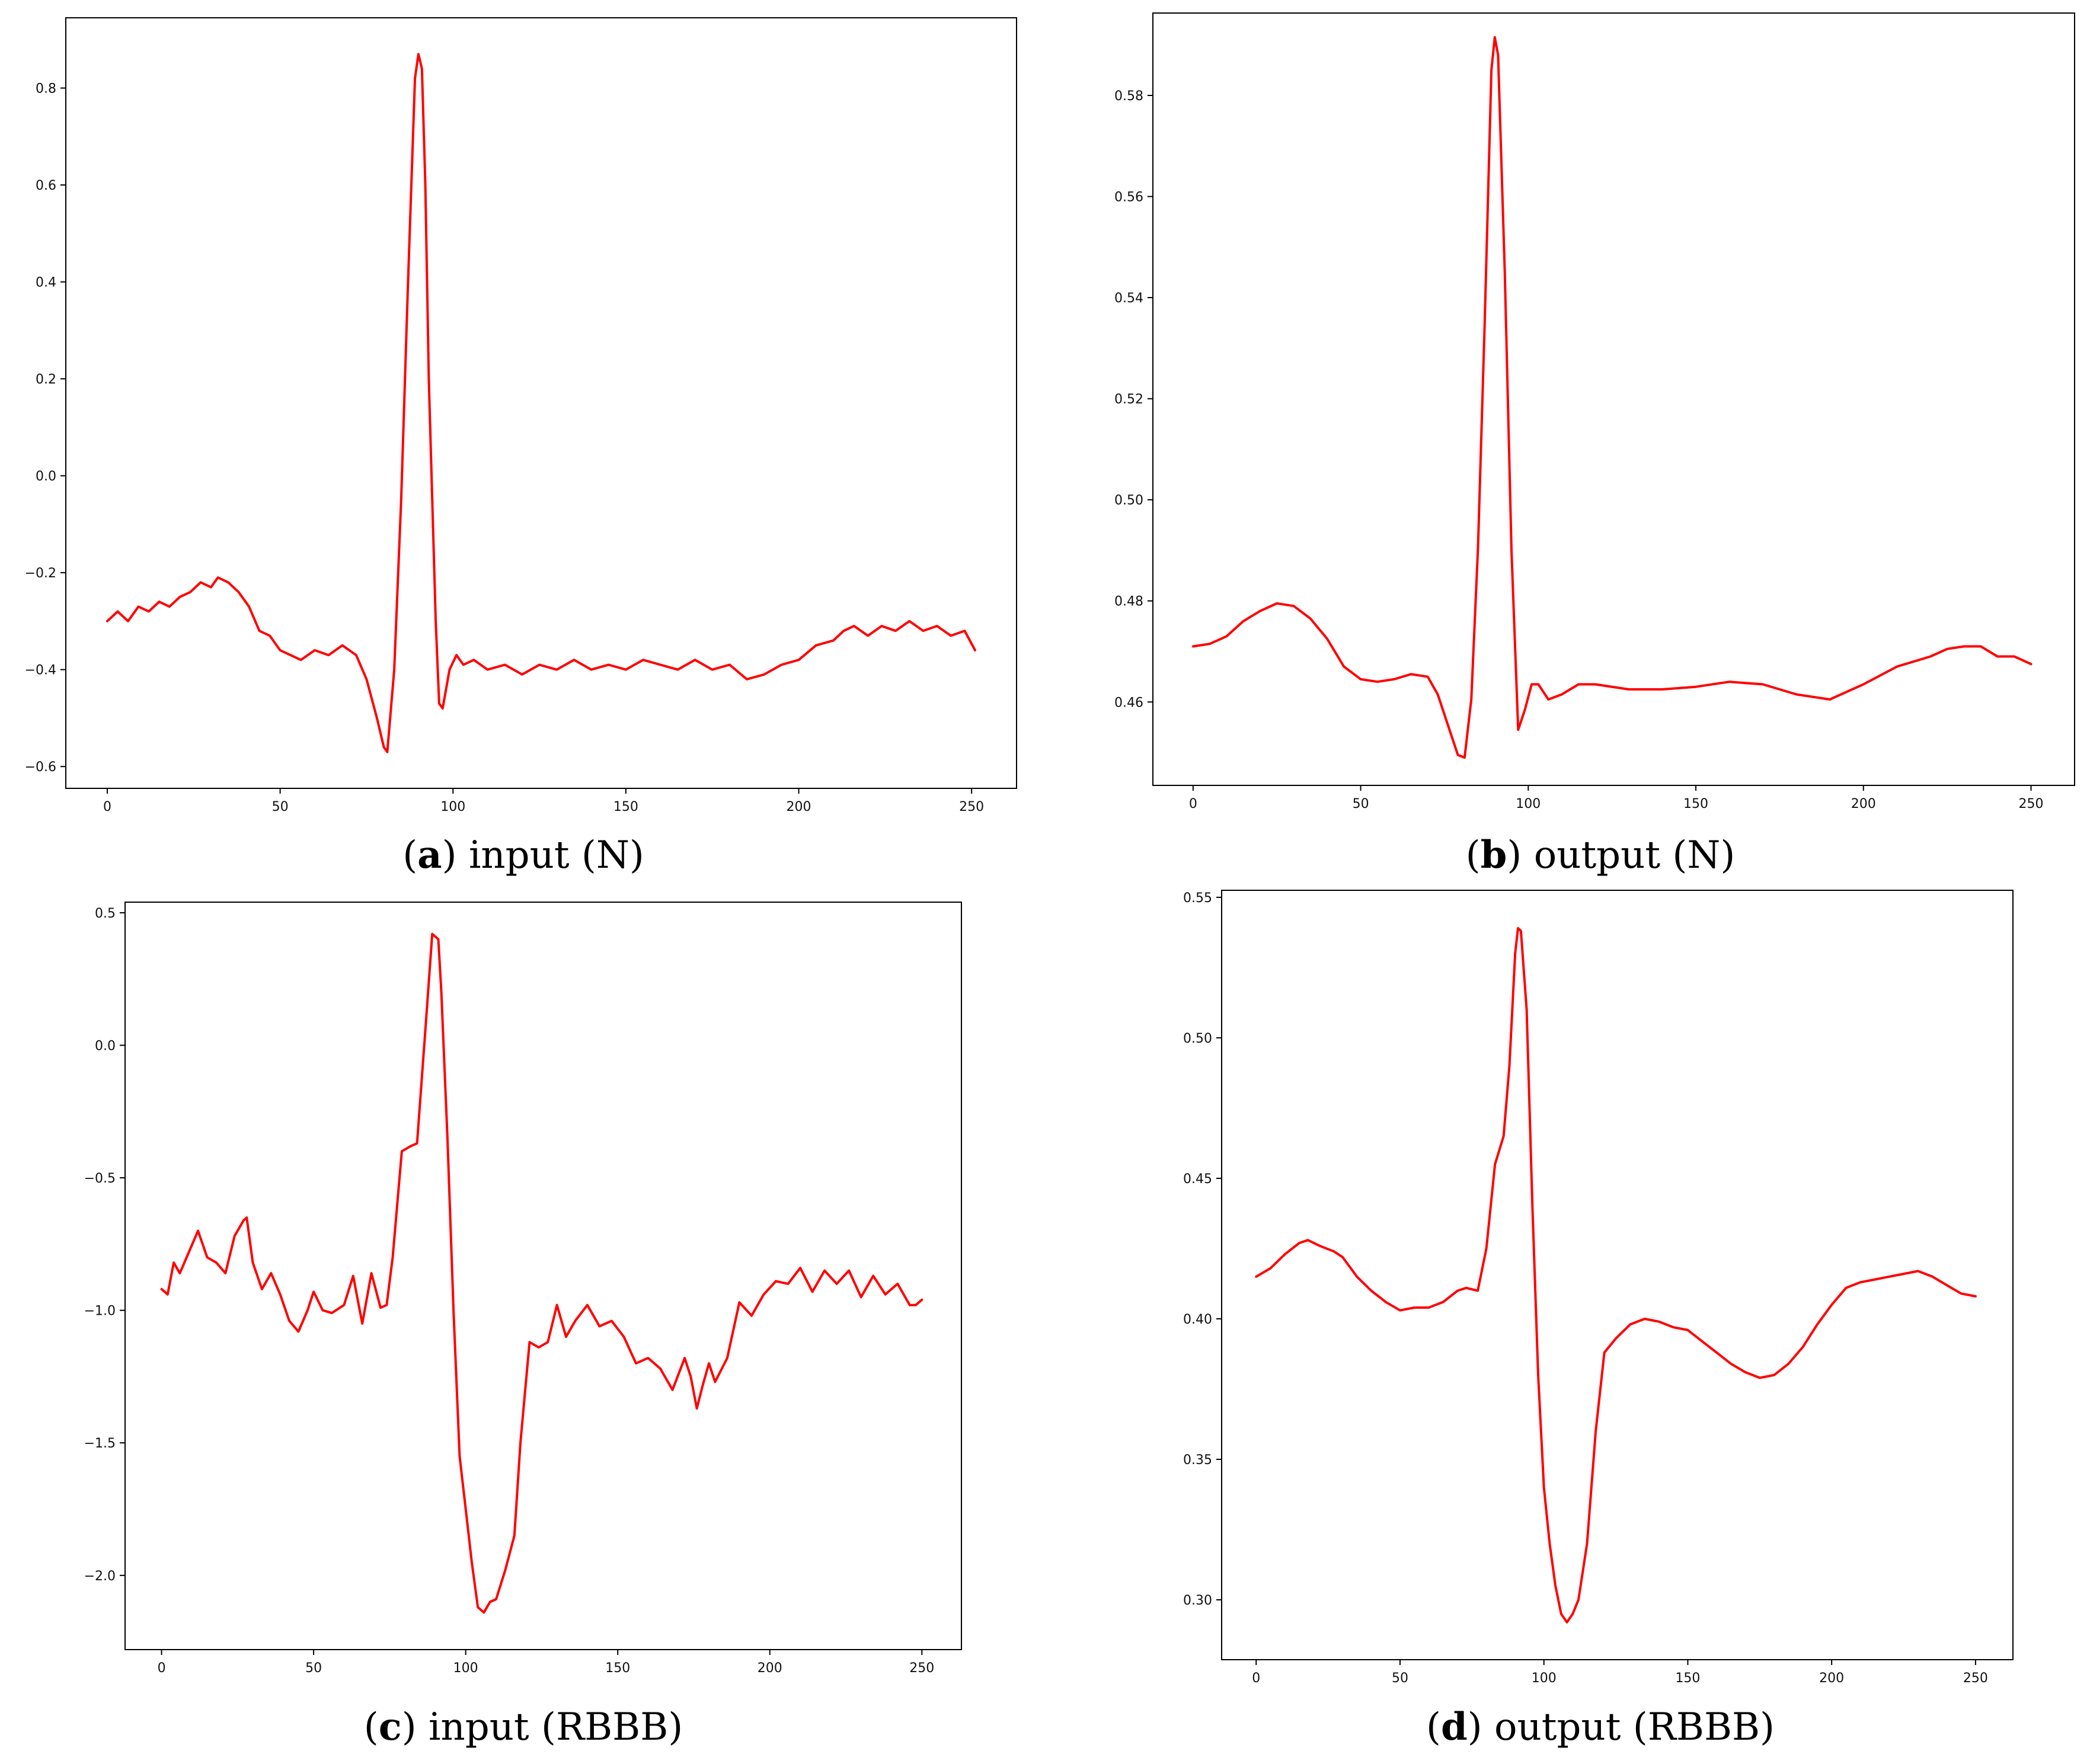 Image resolution: width=2090 pixels, height=1764 pixels. I want to click on caption-text: input (RBBB), so click(556, 1727).